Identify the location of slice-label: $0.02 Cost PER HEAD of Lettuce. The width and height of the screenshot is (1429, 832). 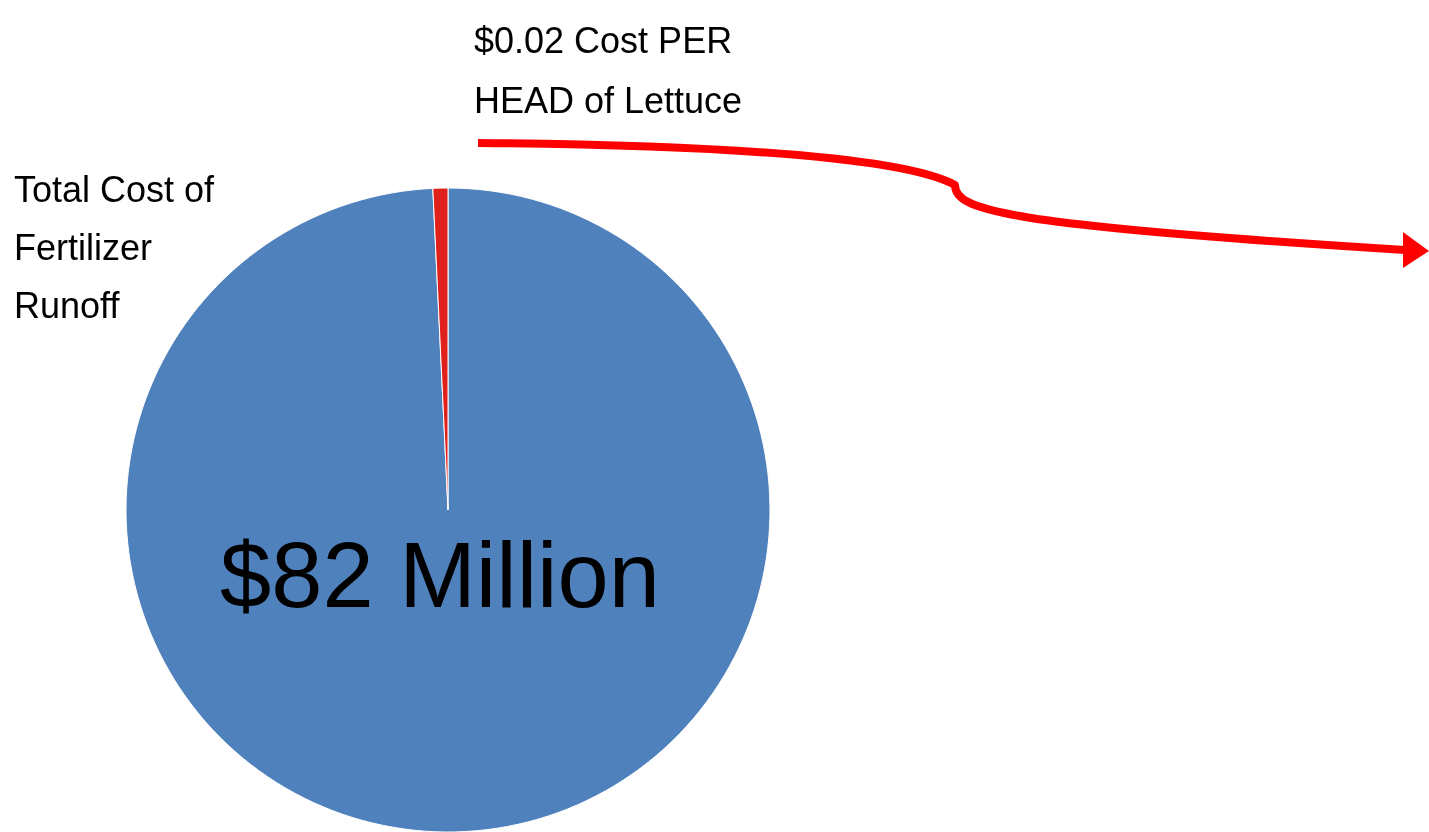
(608, 70).